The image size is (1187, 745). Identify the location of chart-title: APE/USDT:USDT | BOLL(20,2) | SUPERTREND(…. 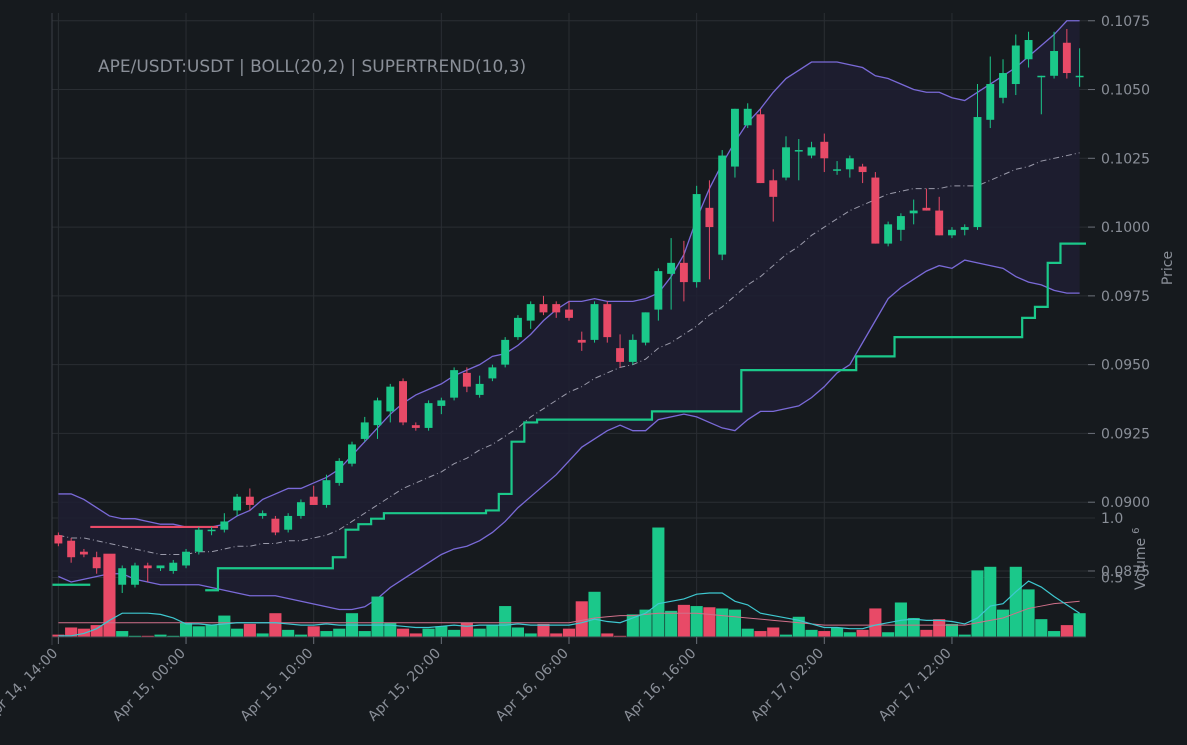
(312, 67).